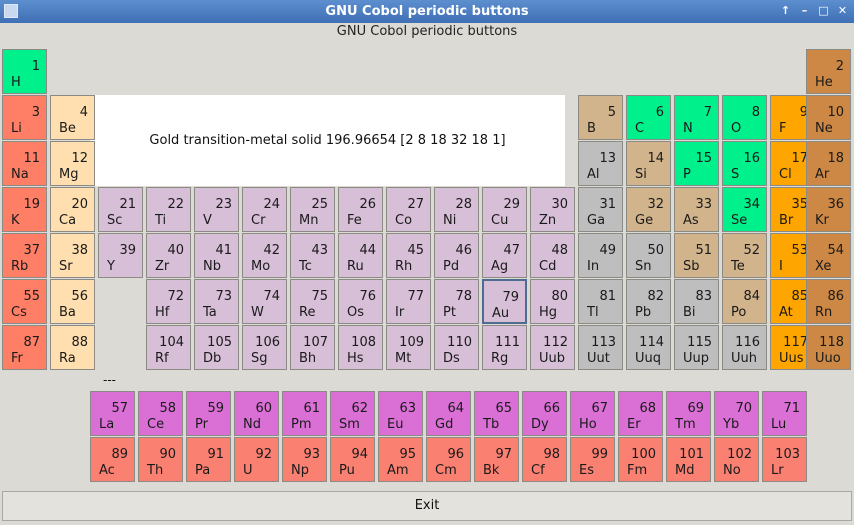 This screenshot has height=525, width=854. I want to click on element-button-fe: 26 Fe, so click(360, 209).